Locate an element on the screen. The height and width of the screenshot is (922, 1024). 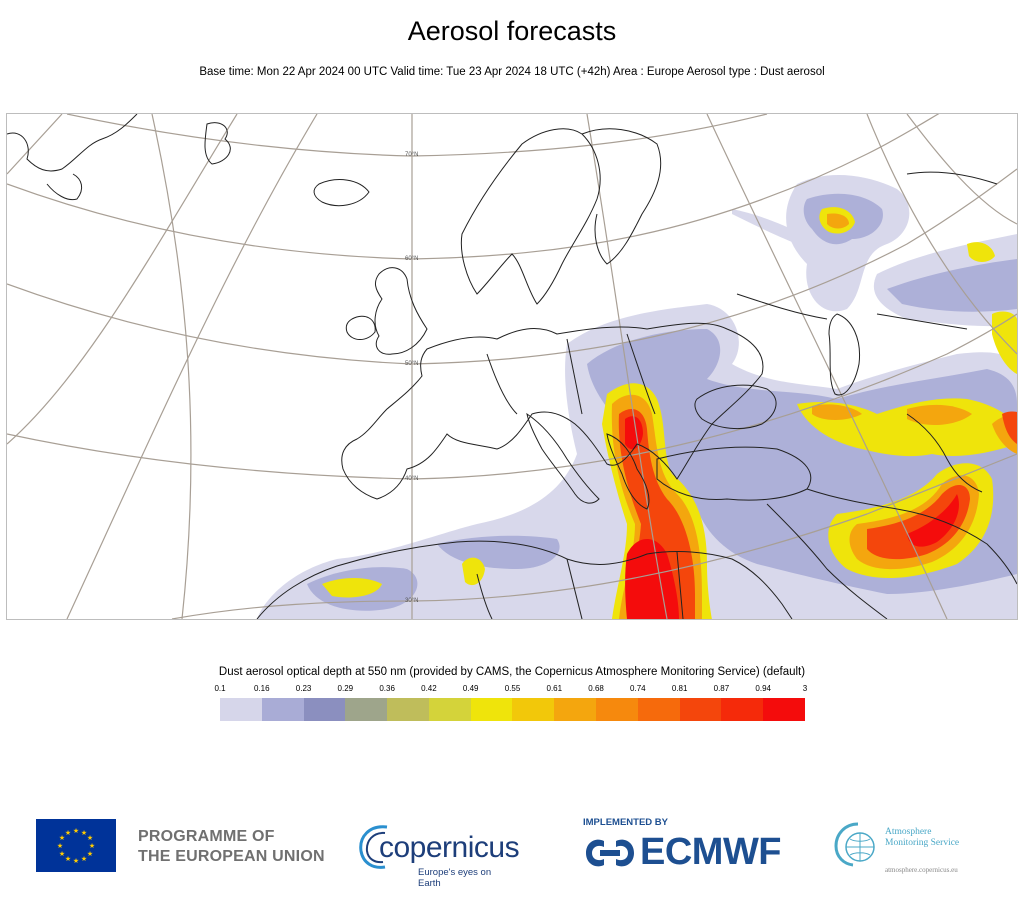
colorbar-tick-label: 0.1 is located at coordinates (220, 688).